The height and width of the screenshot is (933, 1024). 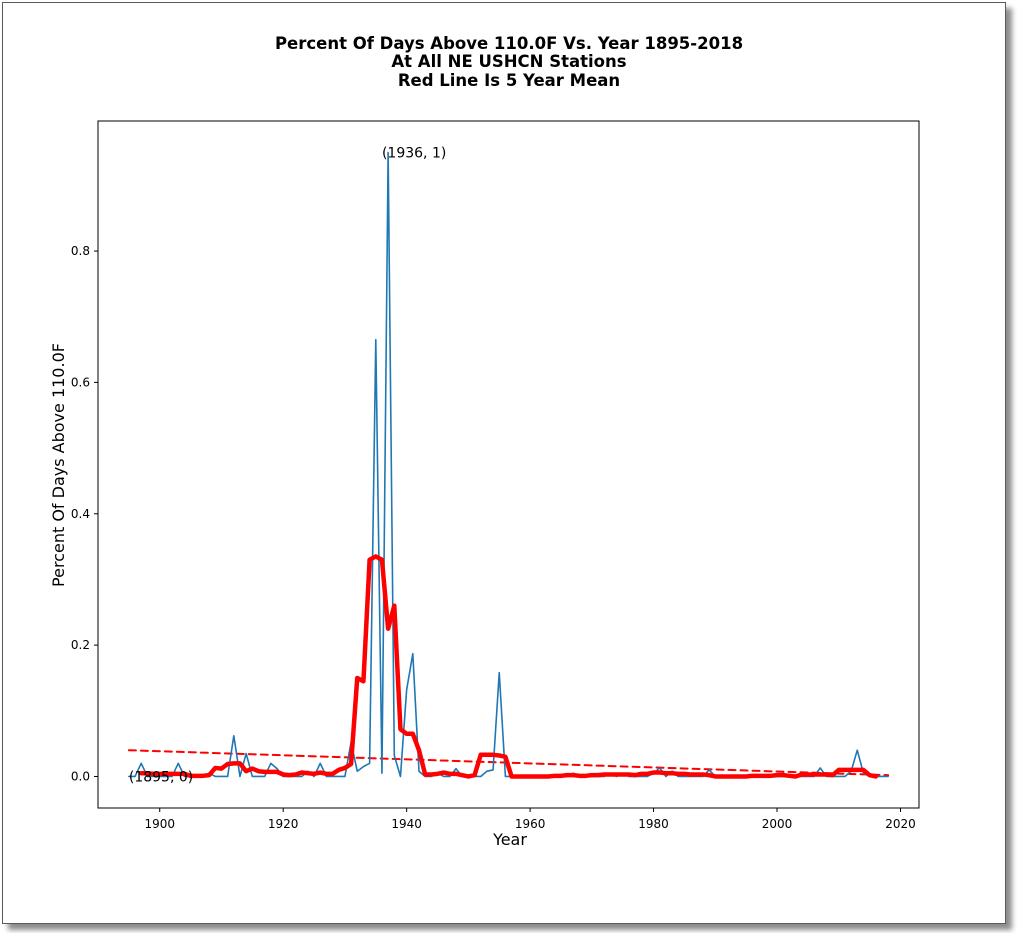 What do you see at coordinates (777, 824) in the screenshot?
I see `x-tick-label: 2000` at bounding box center [777, 824].